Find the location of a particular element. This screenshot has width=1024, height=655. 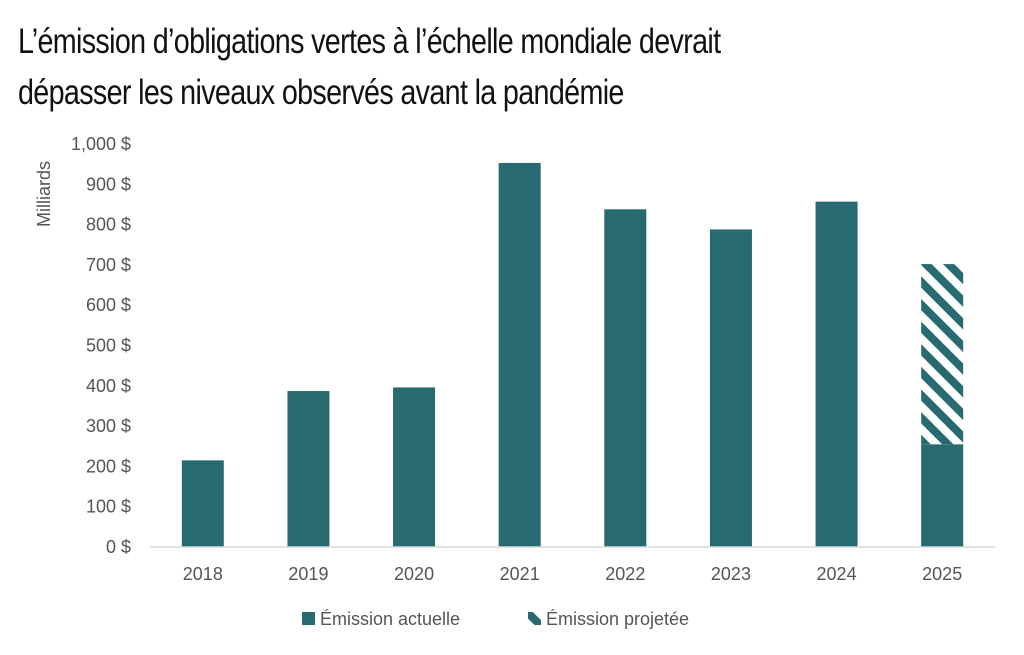

y-tick-label-300: 300 $ is located at coordinates (108, 426).